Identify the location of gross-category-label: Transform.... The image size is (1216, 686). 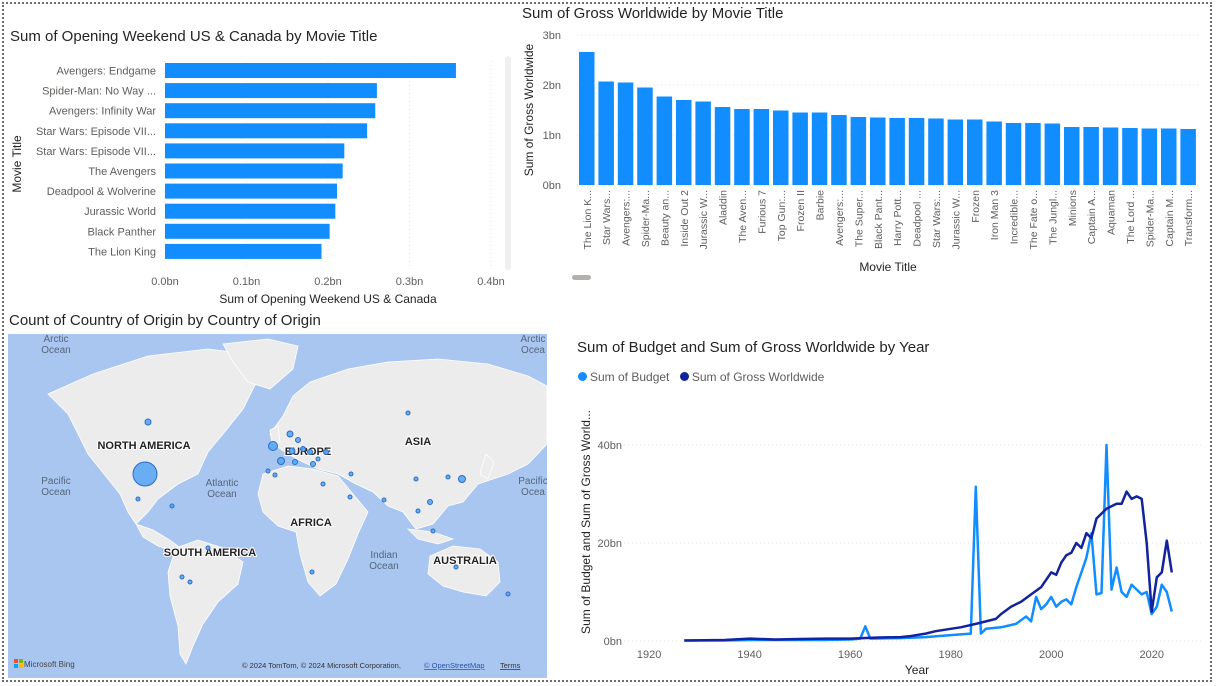
(1189, 218).